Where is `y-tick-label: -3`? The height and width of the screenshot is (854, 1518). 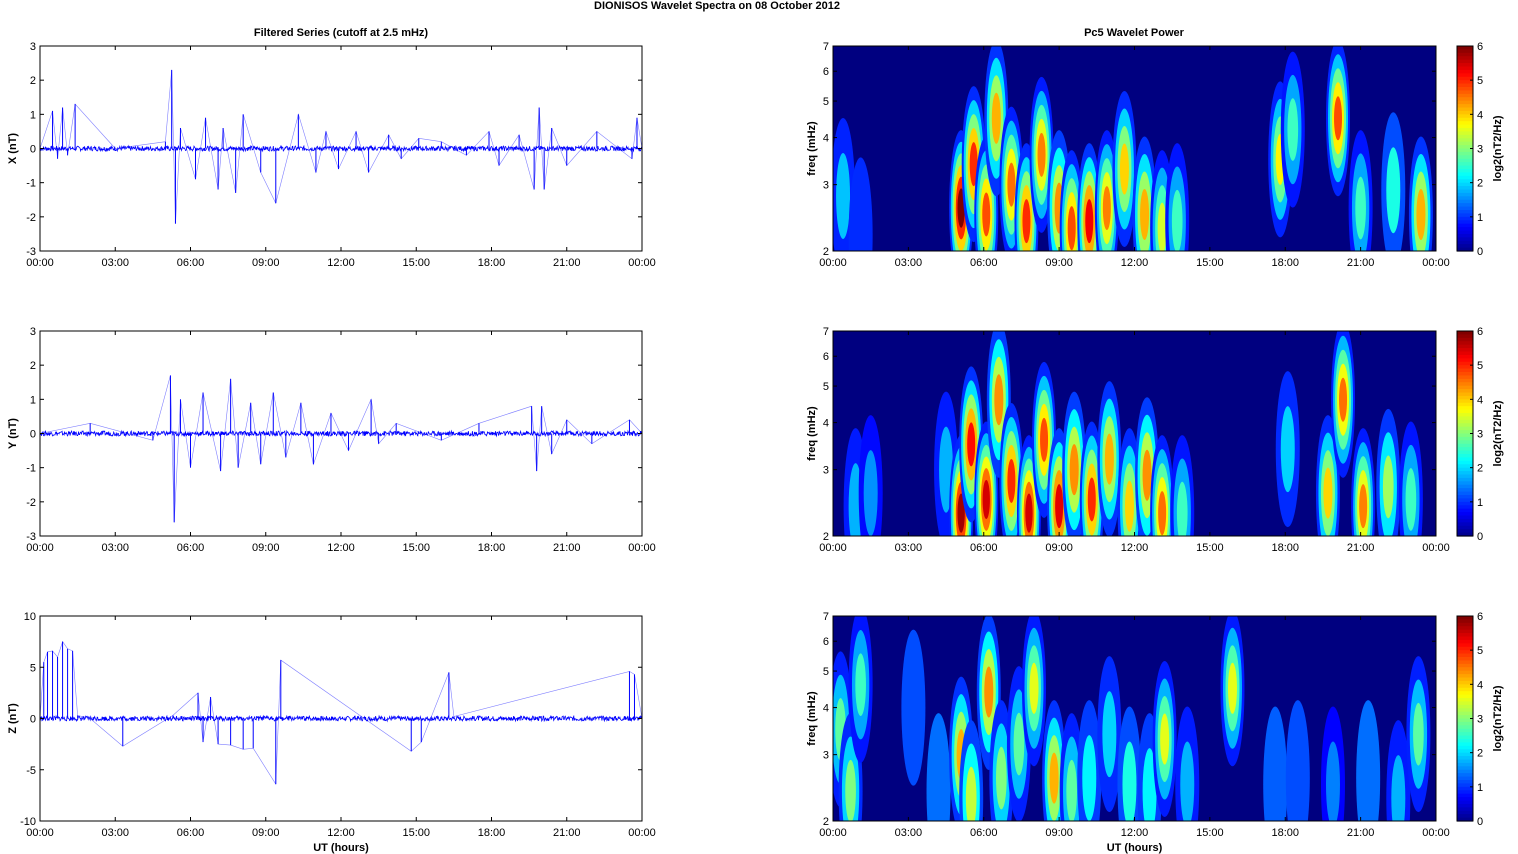
y-tick-label: -3 is located at coordinates (31, 537).